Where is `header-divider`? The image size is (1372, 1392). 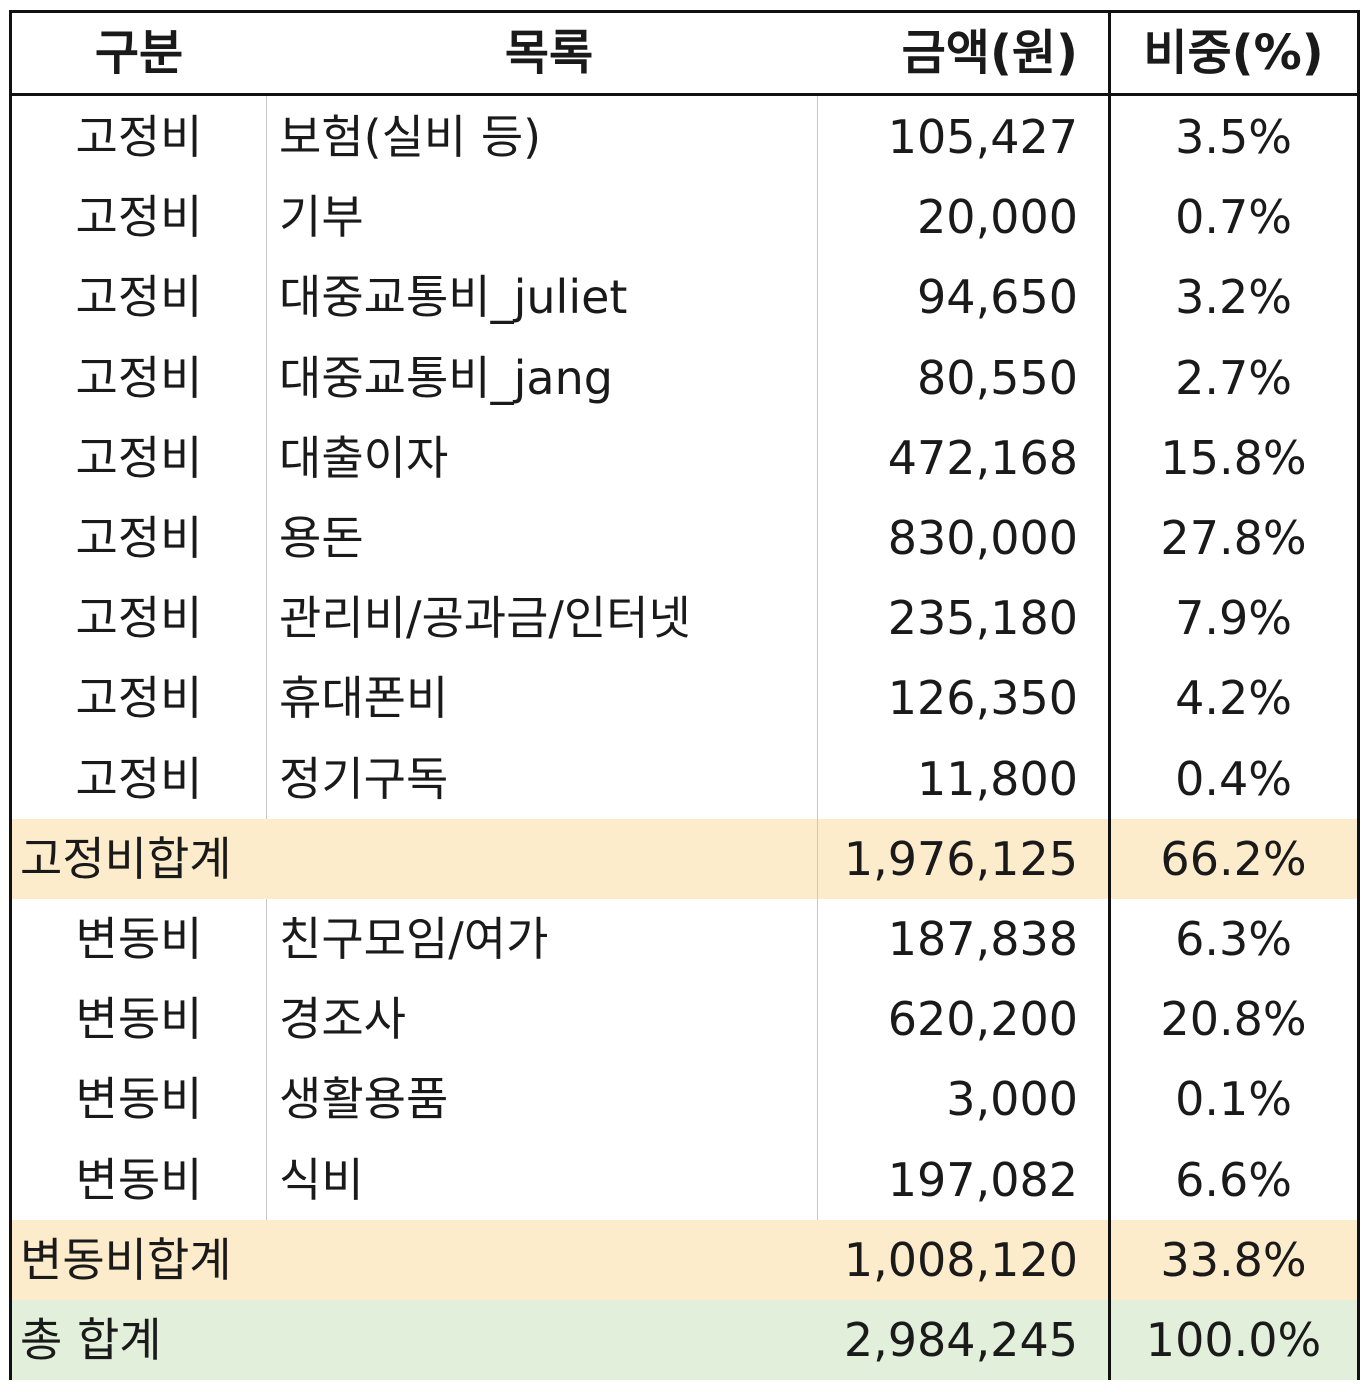 header-divider is located at coordinates (684, 94).